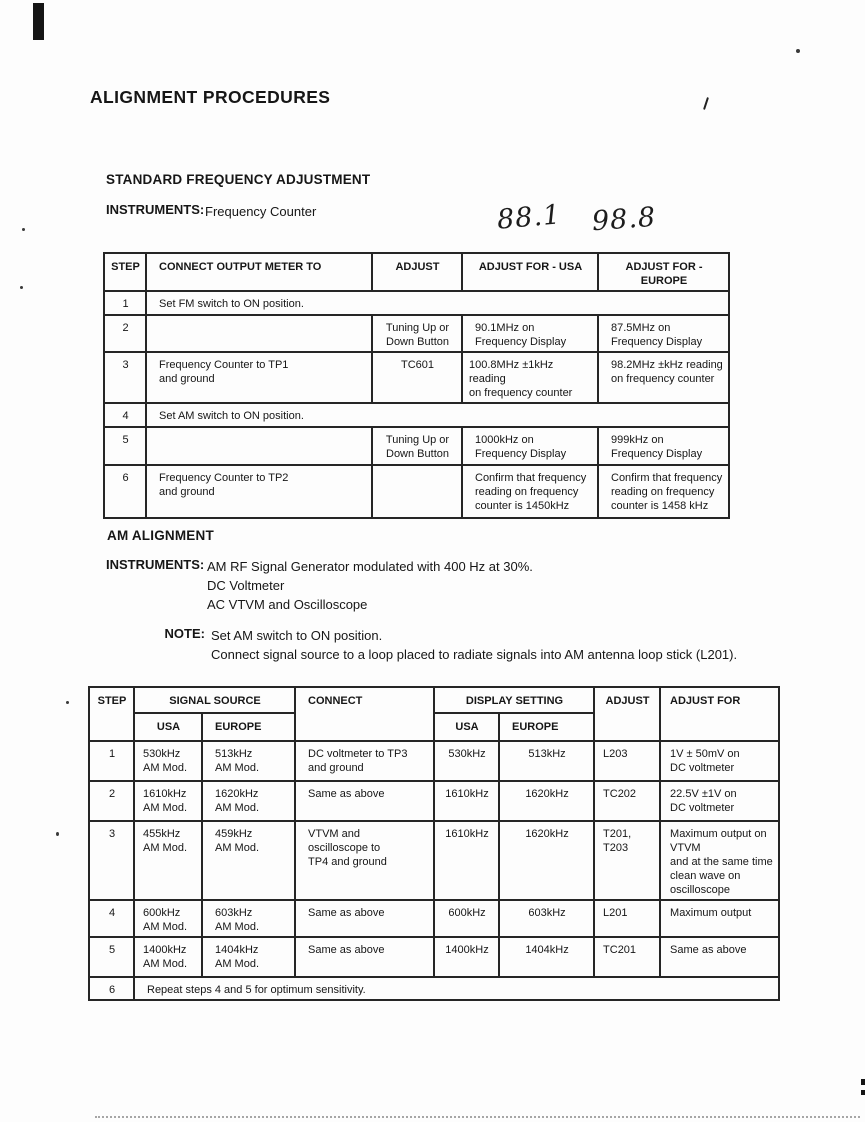 The width and height of the screenshot is (865, 1122). What do you see at coordinates (627, 801) in the screenshot?
I see `adjust-cell: TC202` at bounding box center [627, 801].